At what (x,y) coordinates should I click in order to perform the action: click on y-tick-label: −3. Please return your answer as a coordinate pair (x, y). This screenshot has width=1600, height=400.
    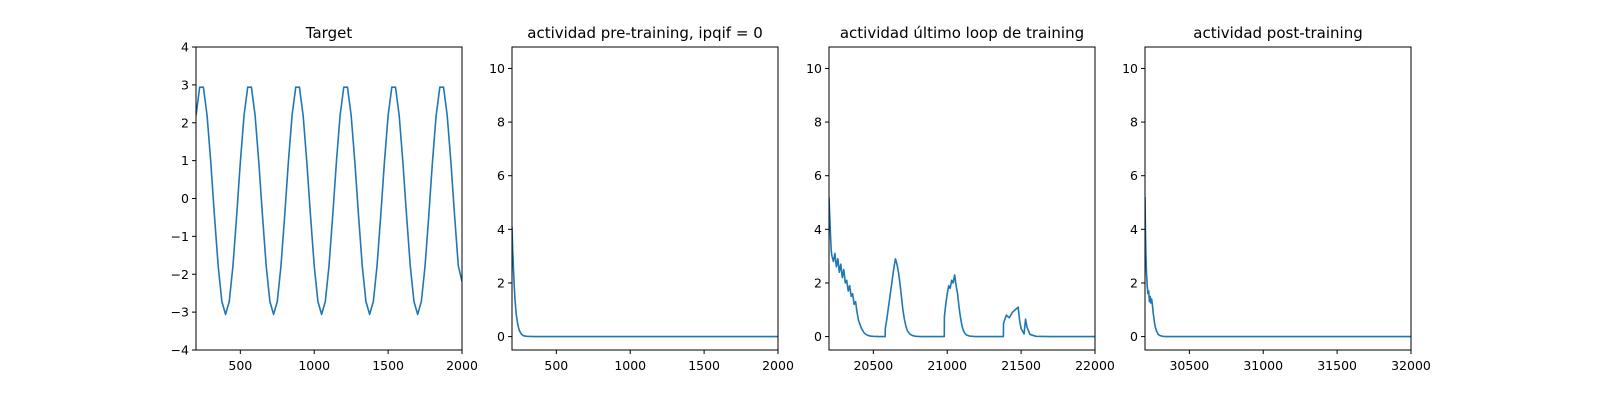
    Looking at the image, I should click on (180, 312).